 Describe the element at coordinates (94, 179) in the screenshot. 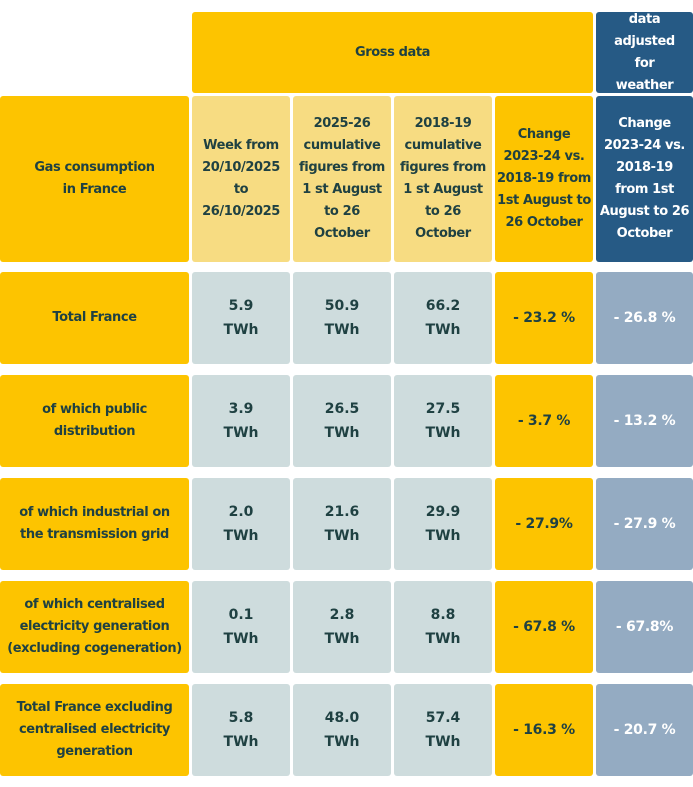

I see `row-label-header: Gas consumption in France` at that location.